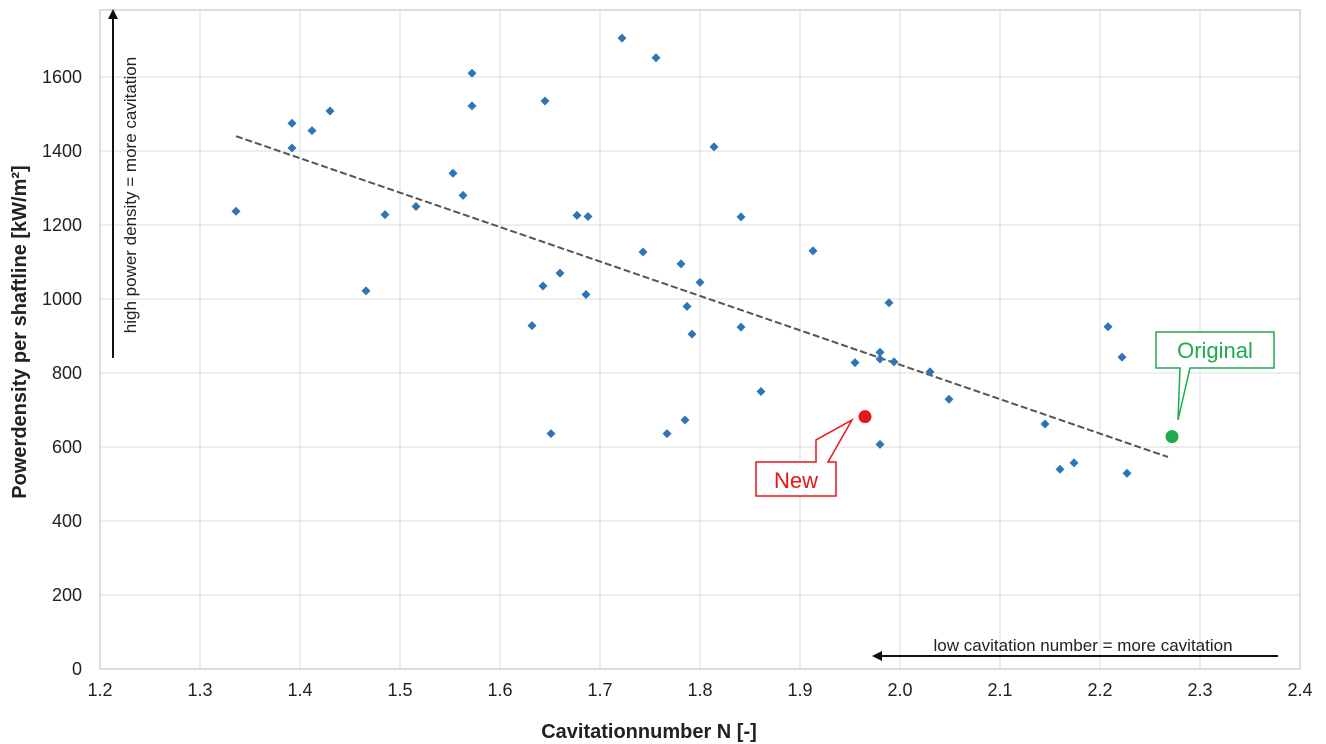 This screenshot has height=744, width=1326. I want to click on y-tick-label: 1200, so click(62, 225).